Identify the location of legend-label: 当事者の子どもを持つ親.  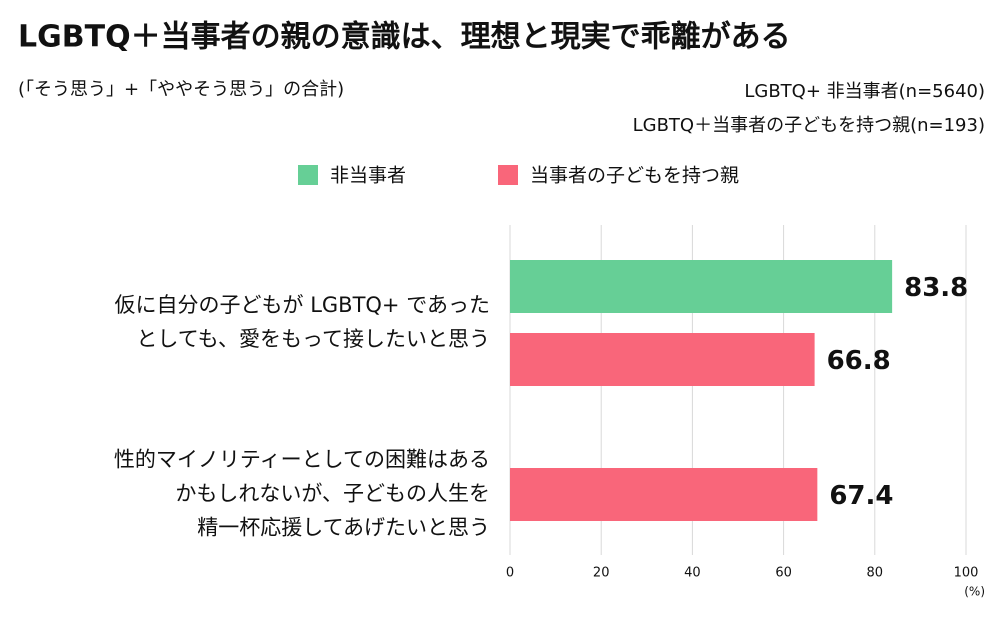
(634, 176).